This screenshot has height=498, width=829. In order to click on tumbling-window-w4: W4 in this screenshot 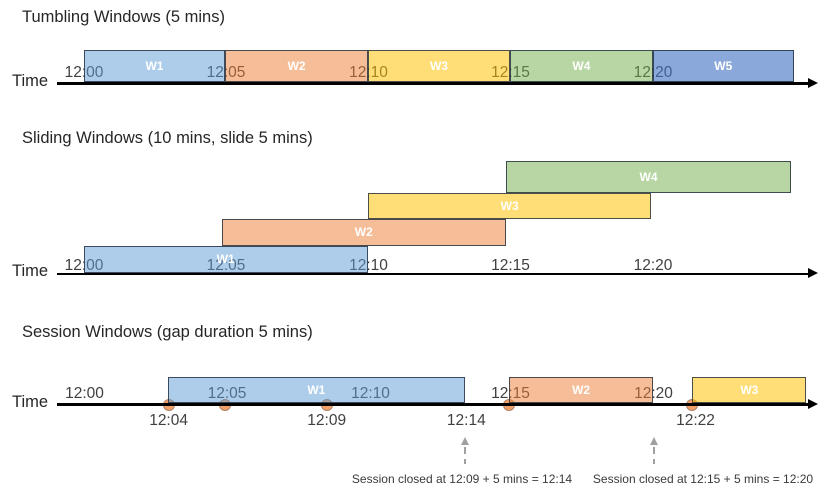, I will do `click(581, 66)`.